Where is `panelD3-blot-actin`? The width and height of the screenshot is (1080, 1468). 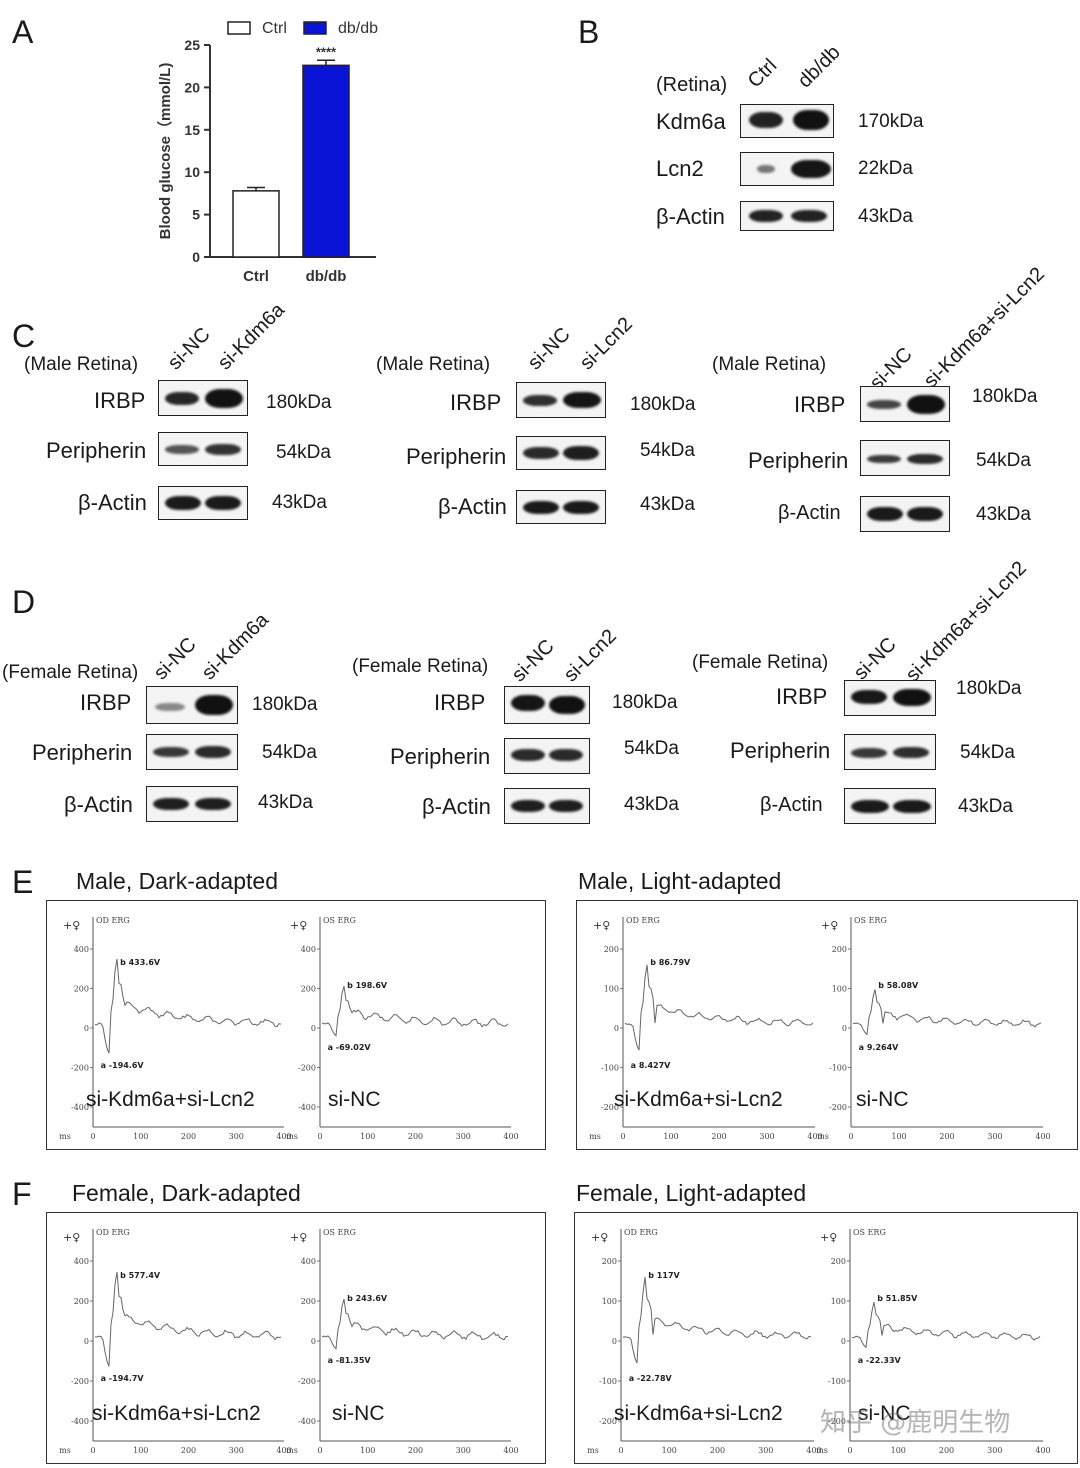 panelD3-blot-actin is located at coordinates (890, 806).